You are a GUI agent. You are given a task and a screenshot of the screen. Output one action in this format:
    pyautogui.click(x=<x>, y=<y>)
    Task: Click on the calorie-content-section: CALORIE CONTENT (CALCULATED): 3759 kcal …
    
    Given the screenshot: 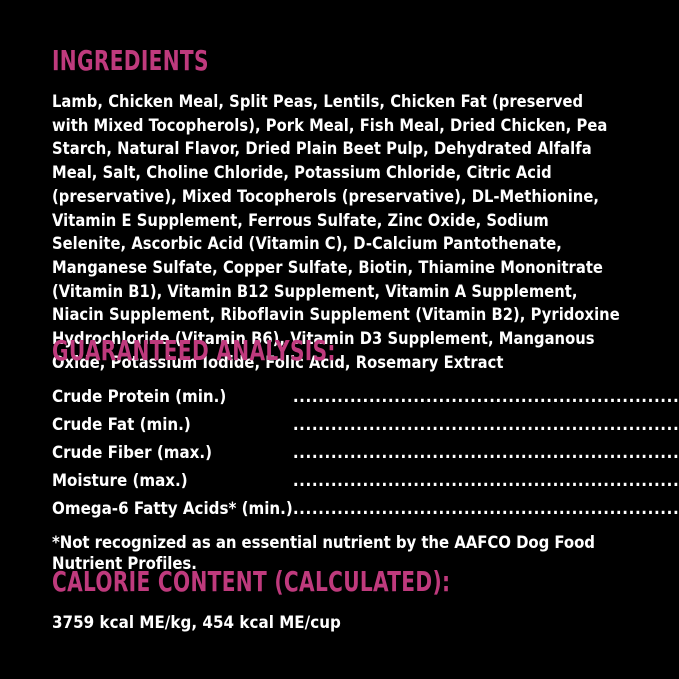 What is the action you would take?
    pyautogui.click(x=345, y=601)
    